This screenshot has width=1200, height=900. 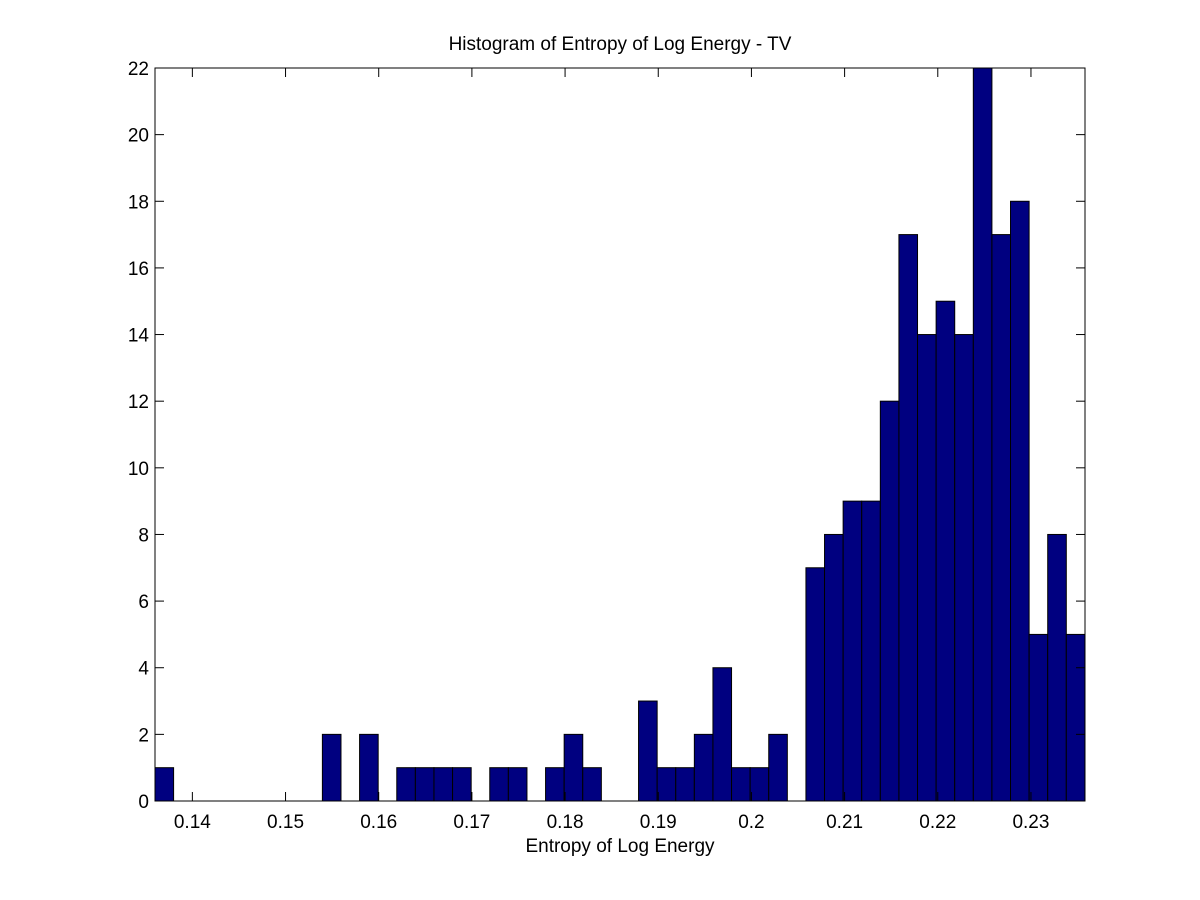 I want to click on y-tick-label: 6, so click(x=143, y=602).